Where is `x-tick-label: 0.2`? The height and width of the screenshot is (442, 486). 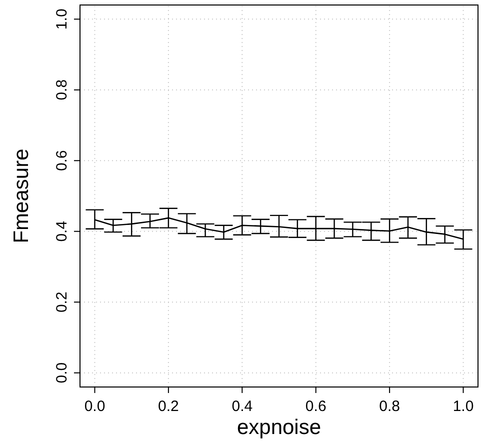 x-tick-label: 0.2 is located at coordinates (168, 406).